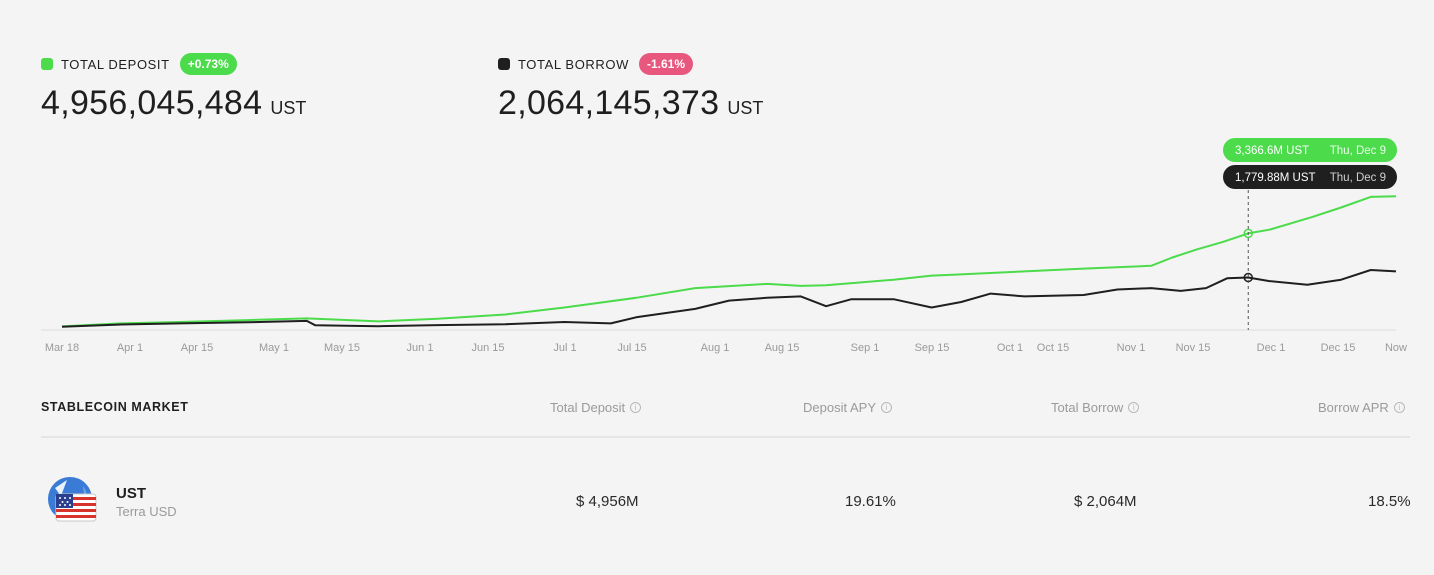 The width and height of the screenshot is (1434, 575). I want to click on borrow-apr-cell: 18.5%, so click(1389, 501).